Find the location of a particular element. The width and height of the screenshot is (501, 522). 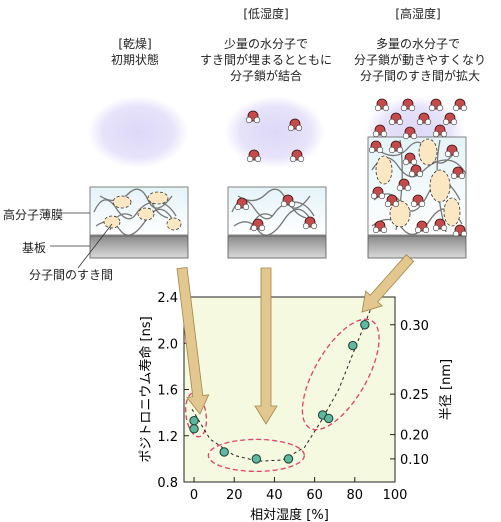

substrate-label: 基板 is located at coordinates (34, 248).